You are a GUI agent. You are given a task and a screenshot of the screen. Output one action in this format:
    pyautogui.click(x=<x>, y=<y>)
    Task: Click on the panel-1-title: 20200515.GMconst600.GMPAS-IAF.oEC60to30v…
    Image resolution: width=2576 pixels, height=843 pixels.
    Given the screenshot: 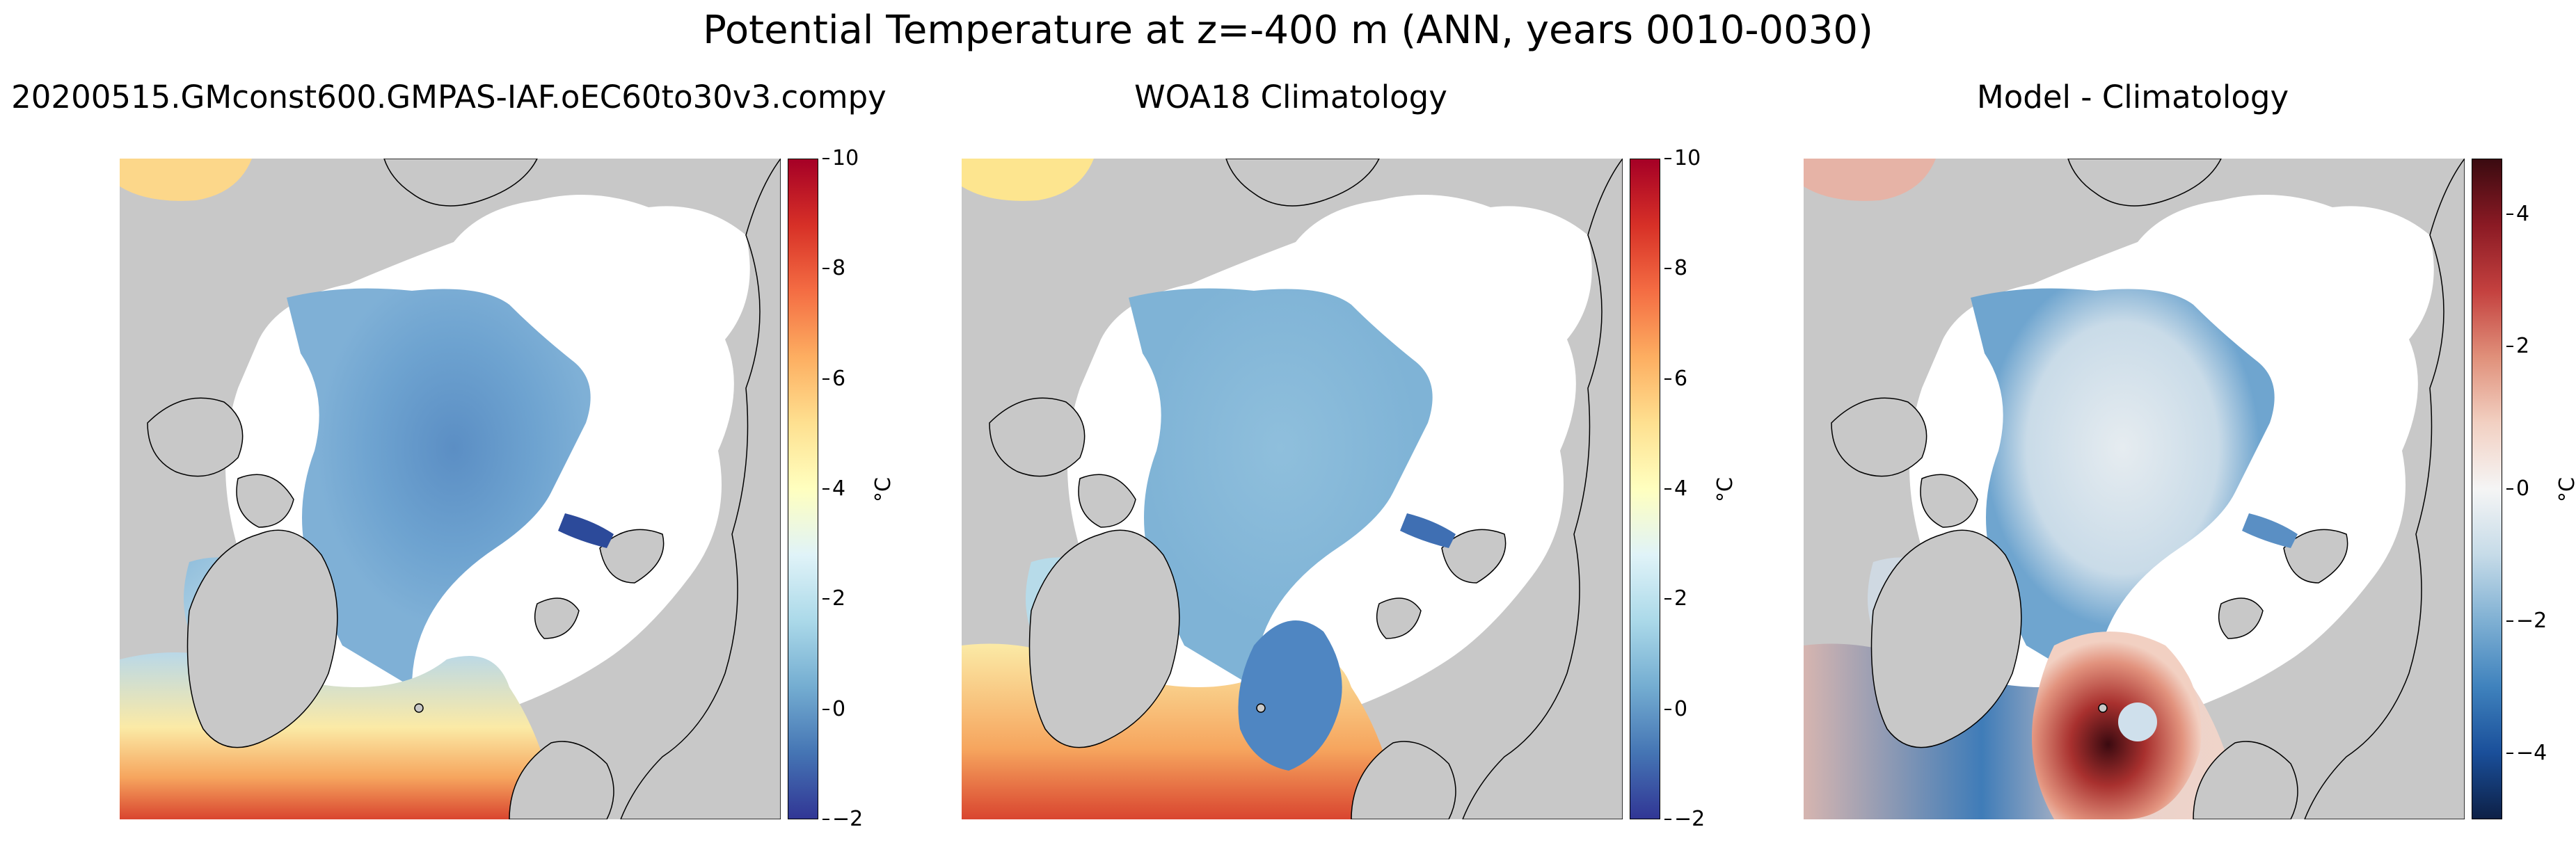 What is the action you would take?
    pyautogui.click(x=449, y=97)
    